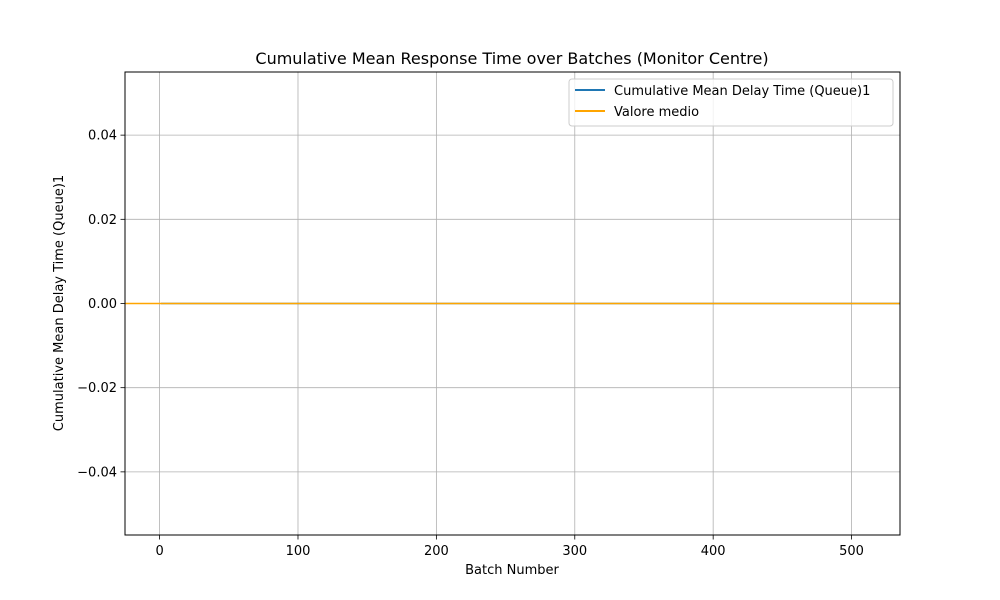 Image resolution: width=1000 pixels, height=600 pixels. I want to click on y-tick-label: 0.04, so click(102, 136).